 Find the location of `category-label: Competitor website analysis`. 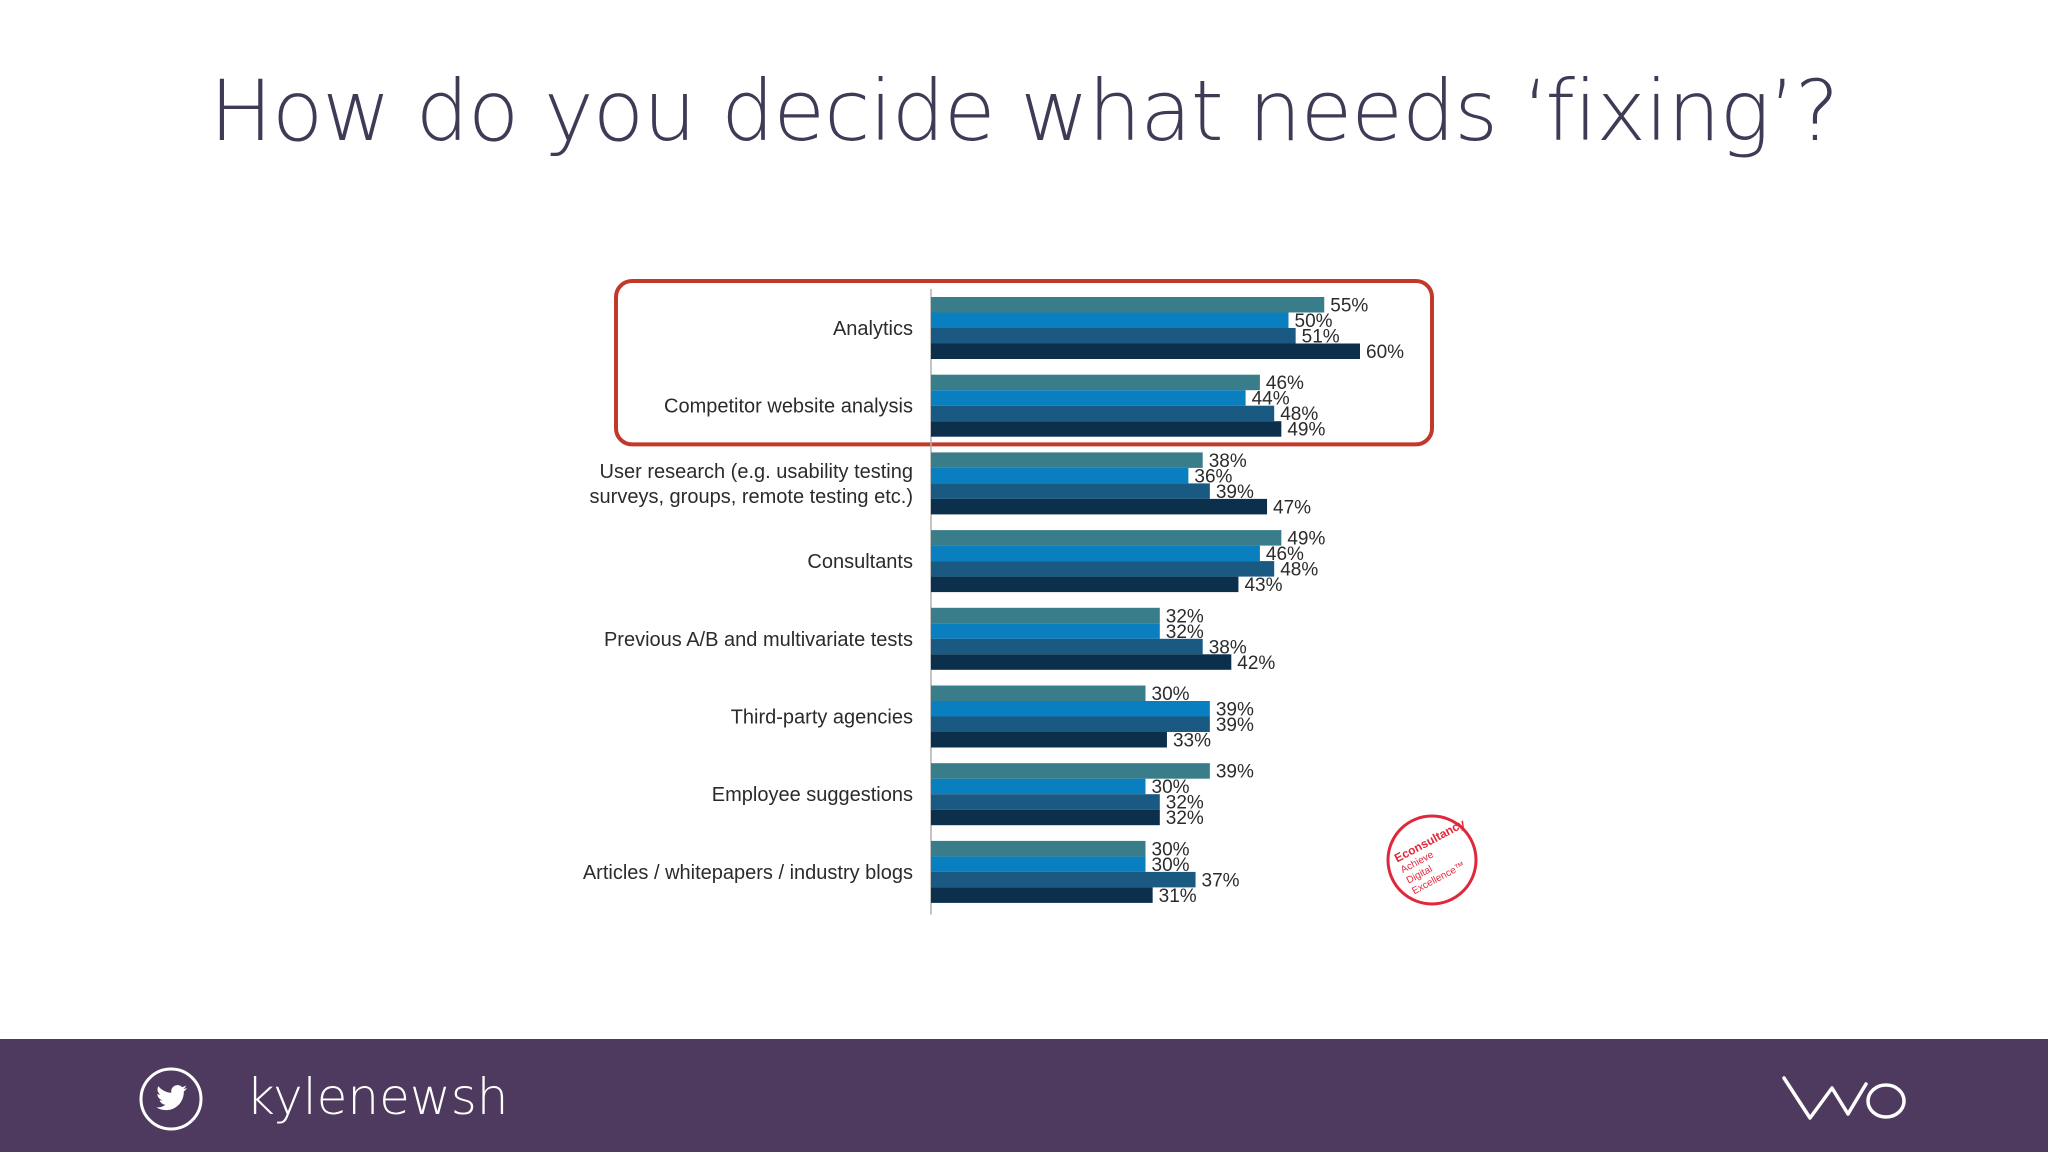

category-label: Competitor website analysis is located at coordinates (788, 407).